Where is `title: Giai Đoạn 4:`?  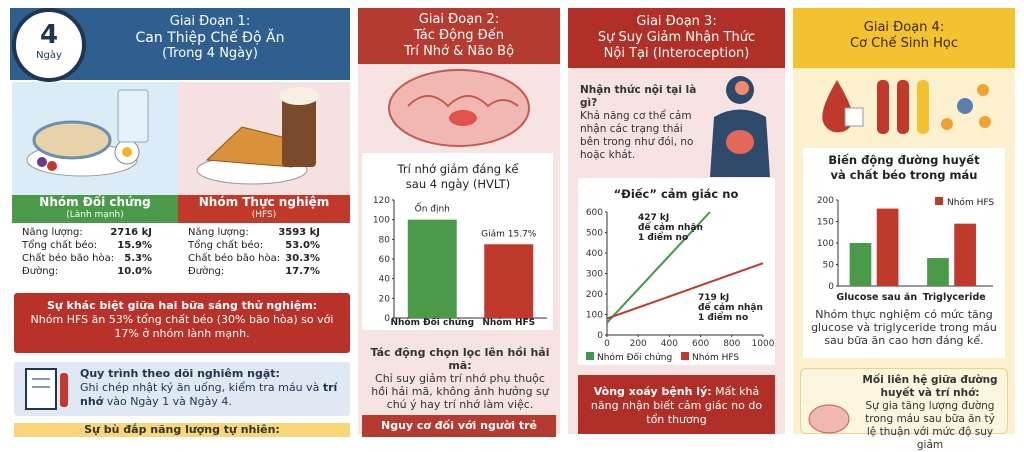 title: Giai Đoạn 4: is located at coordinates (904, 27).